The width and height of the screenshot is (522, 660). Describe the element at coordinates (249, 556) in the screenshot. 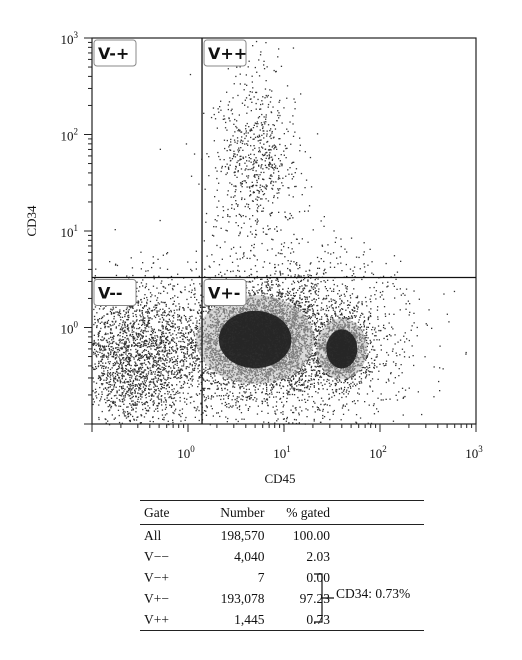

I see `row-number: 4,040` at that location.